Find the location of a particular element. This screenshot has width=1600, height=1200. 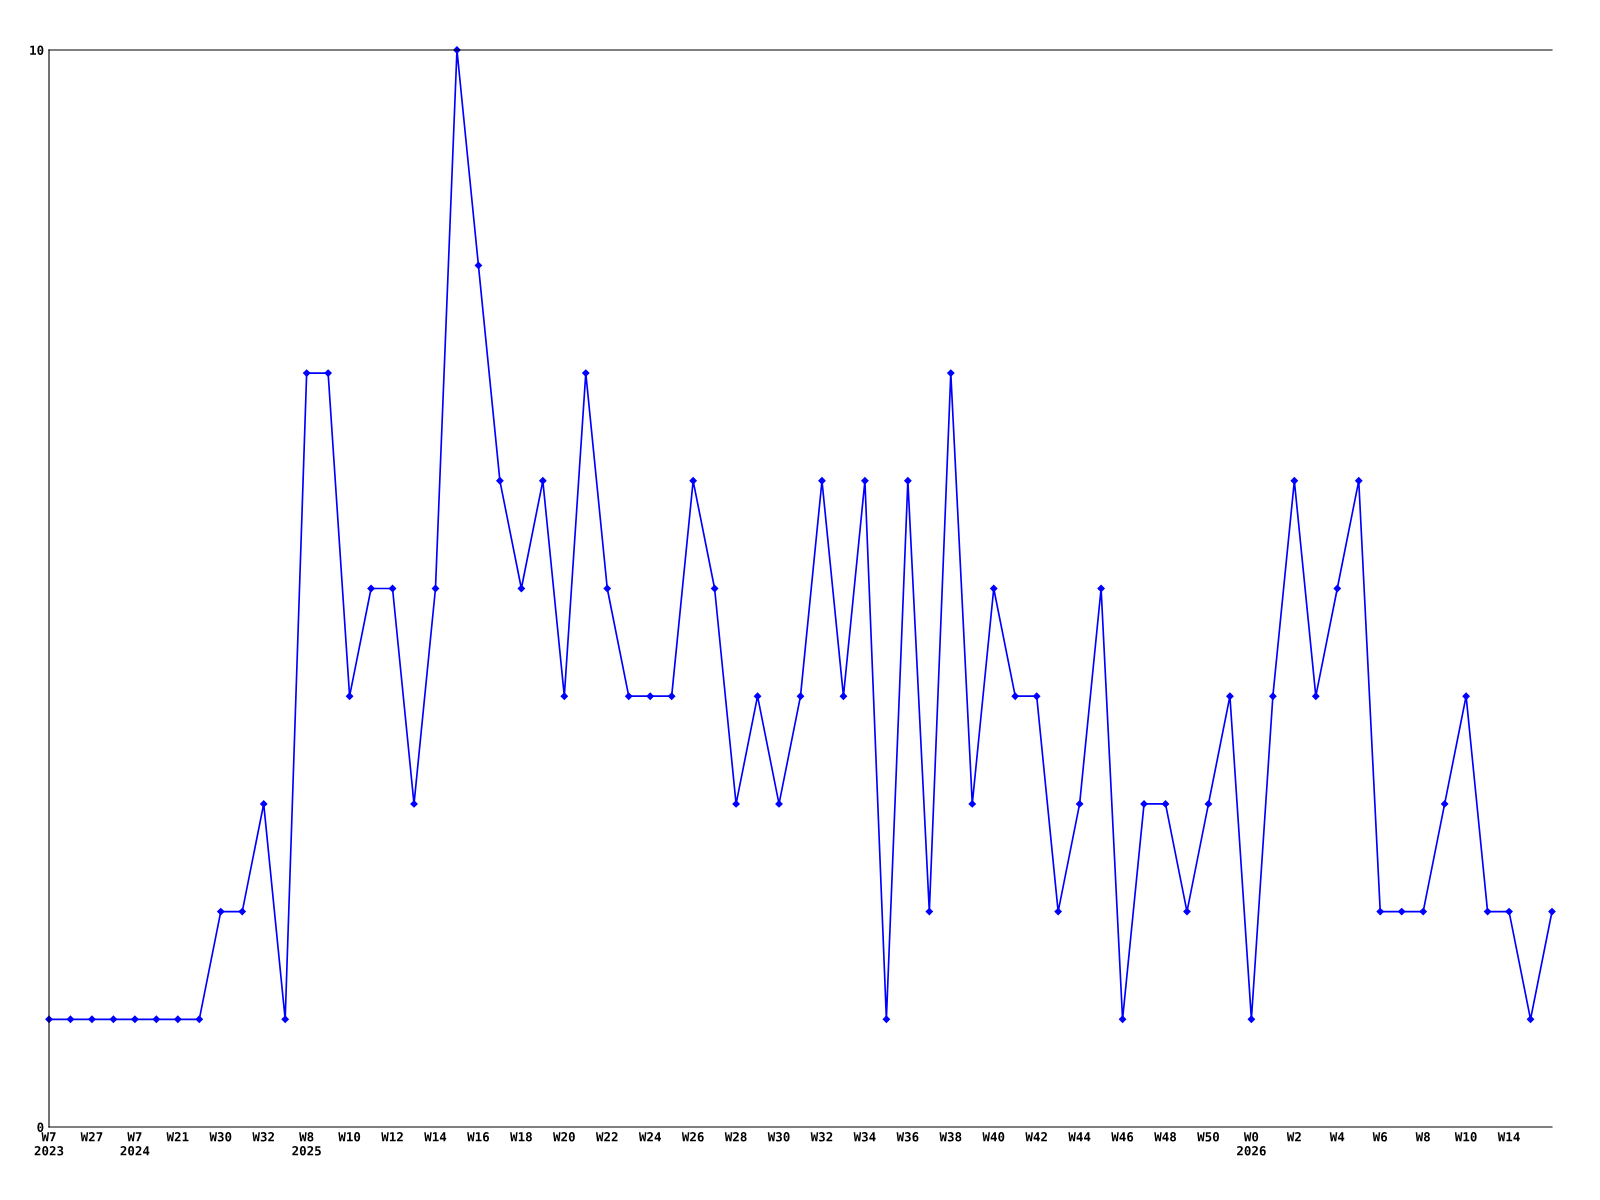

x-tick-label: W50 is located at coordinates (1208, 1137).